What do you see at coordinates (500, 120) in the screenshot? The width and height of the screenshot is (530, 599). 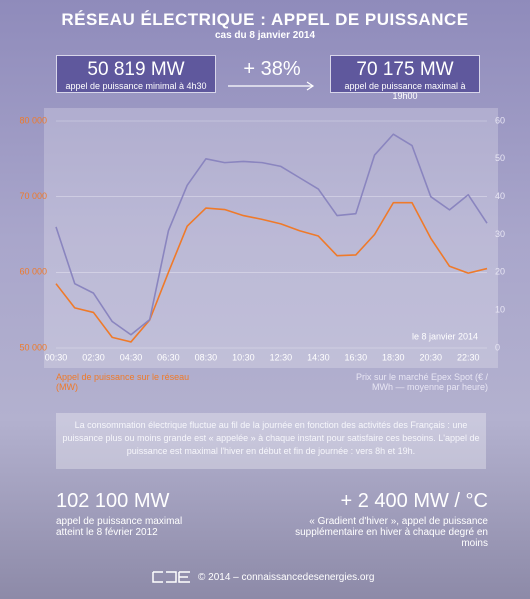 I see `y2-tick-label: 60` at bounding box center [500, 120].